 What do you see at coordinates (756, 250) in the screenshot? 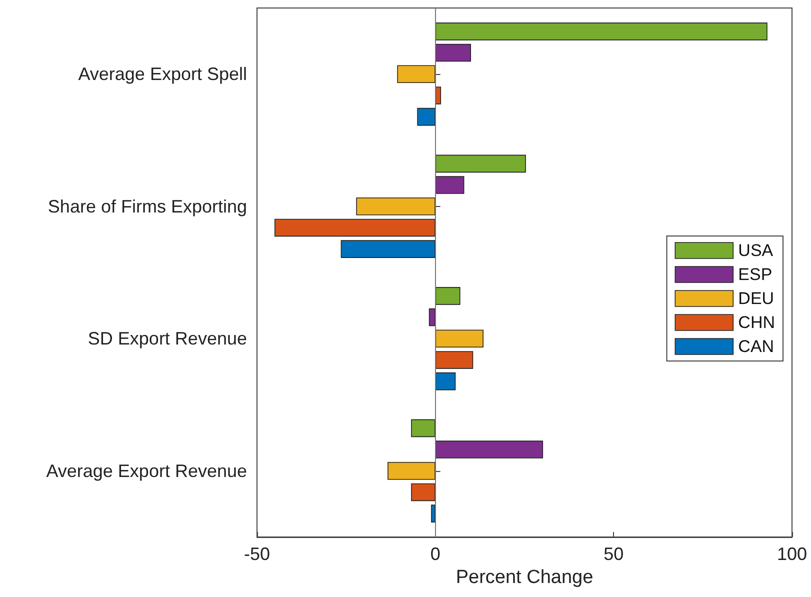
I see `legend-label: USA` at bounding box center [756, 250].